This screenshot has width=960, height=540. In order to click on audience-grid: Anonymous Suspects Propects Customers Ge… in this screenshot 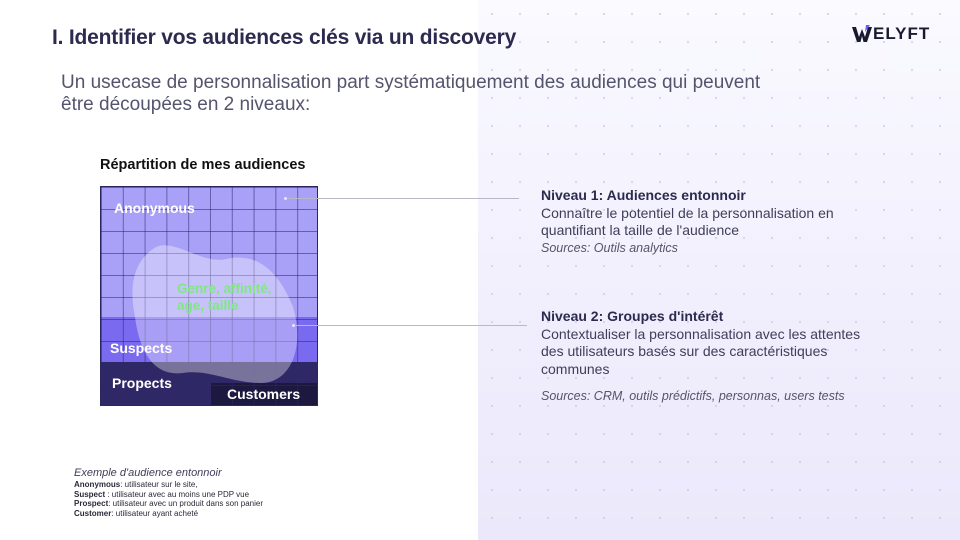, I will do `click(209, 296)`.